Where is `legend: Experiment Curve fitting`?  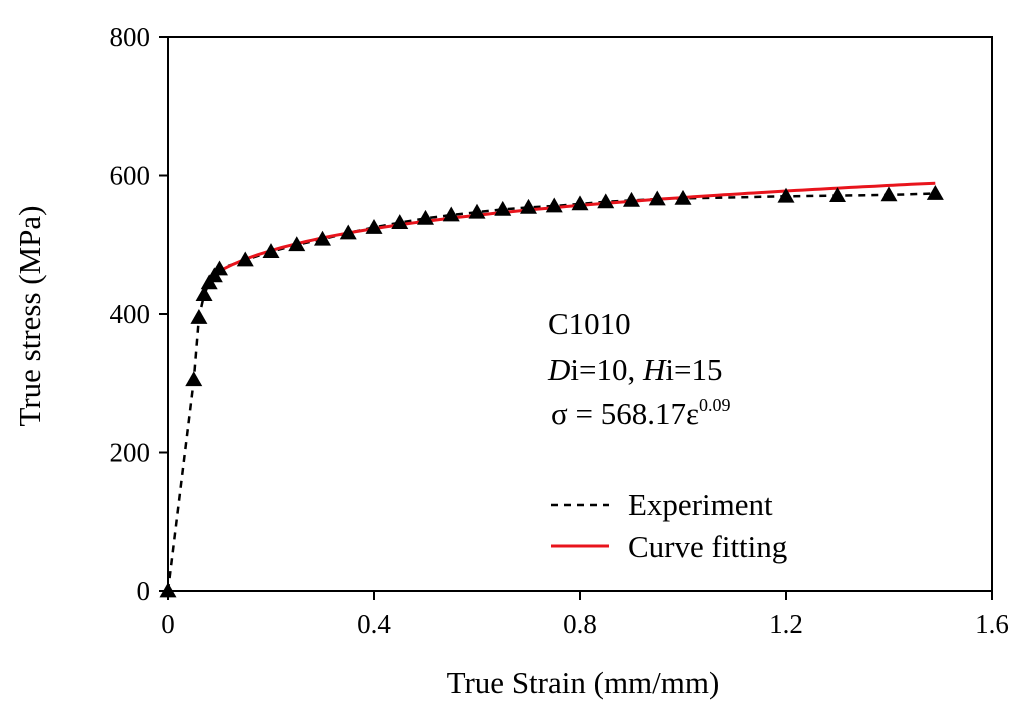
legend: Experiment Curve fitting is located at coordinates (669, 525).